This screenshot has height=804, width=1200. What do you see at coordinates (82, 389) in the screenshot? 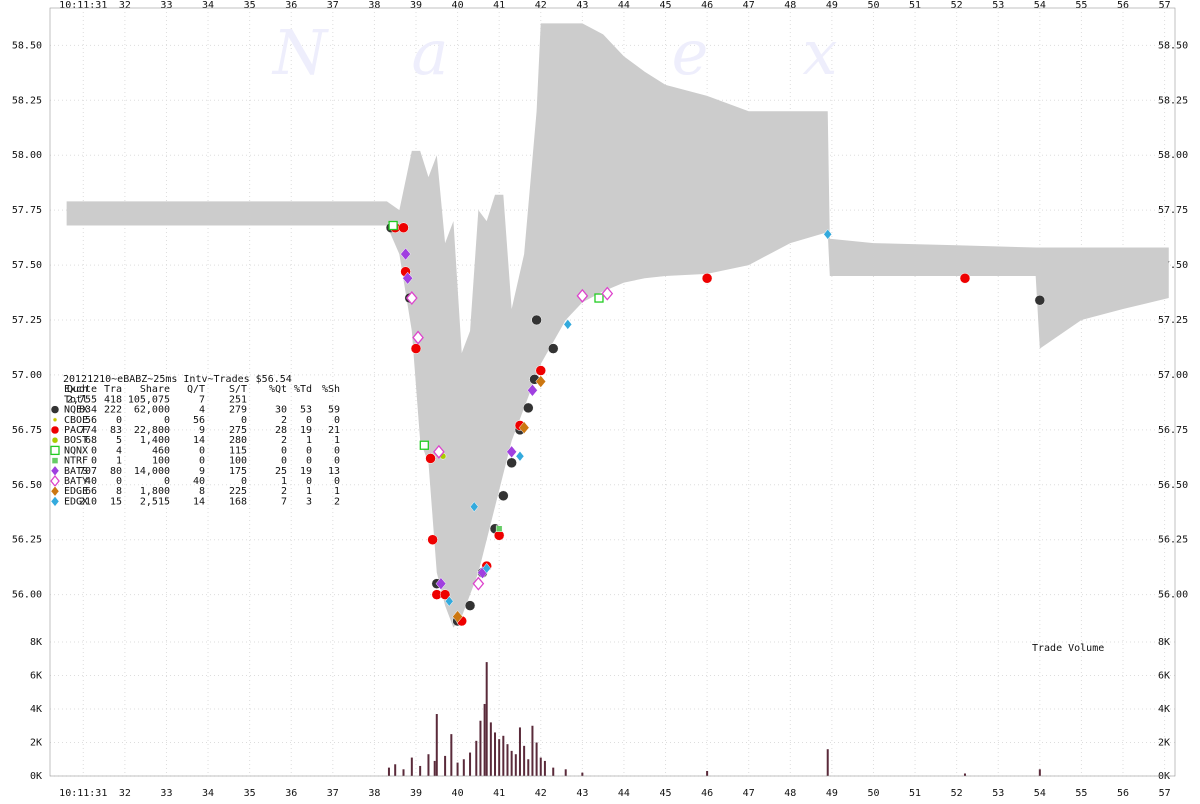
I see `table-header: Quote` at bounding box center [82, 389].